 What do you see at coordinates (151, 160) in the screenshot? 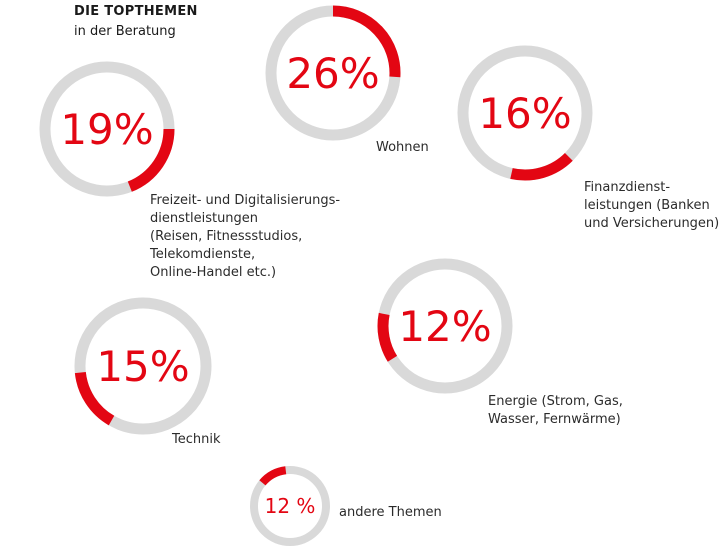
I see `donut-arc-freizeit` at bounding box center [151, 160].